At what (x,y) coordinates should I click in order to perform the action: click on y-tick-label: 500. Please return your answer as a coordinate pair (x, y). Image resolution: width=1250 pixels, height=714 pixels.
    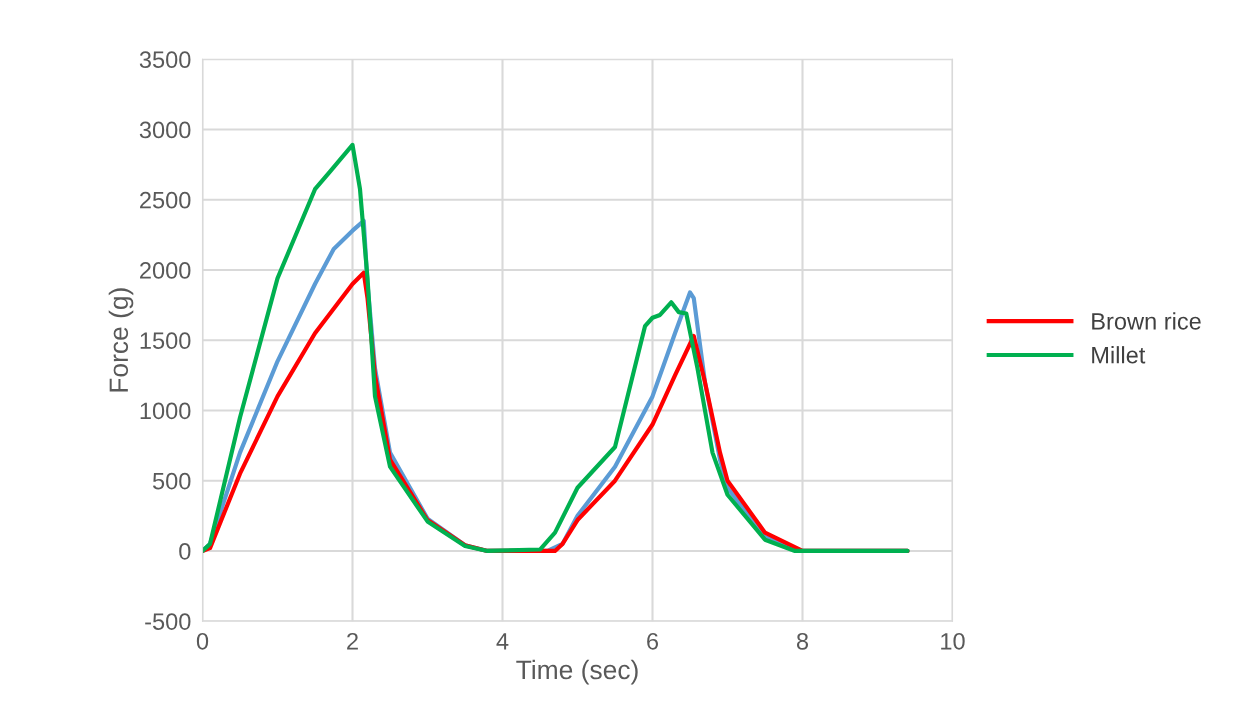
    Looking at the image, I should click on (171, 481).